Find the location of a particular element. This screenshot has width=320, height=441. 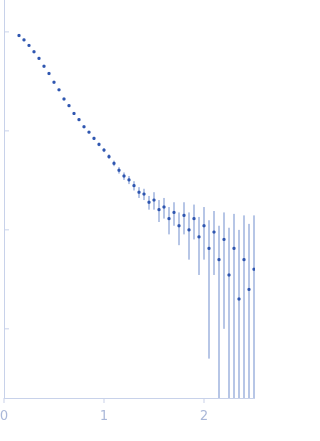

x-tick-label: 2 is located at coordinates (204, 416).